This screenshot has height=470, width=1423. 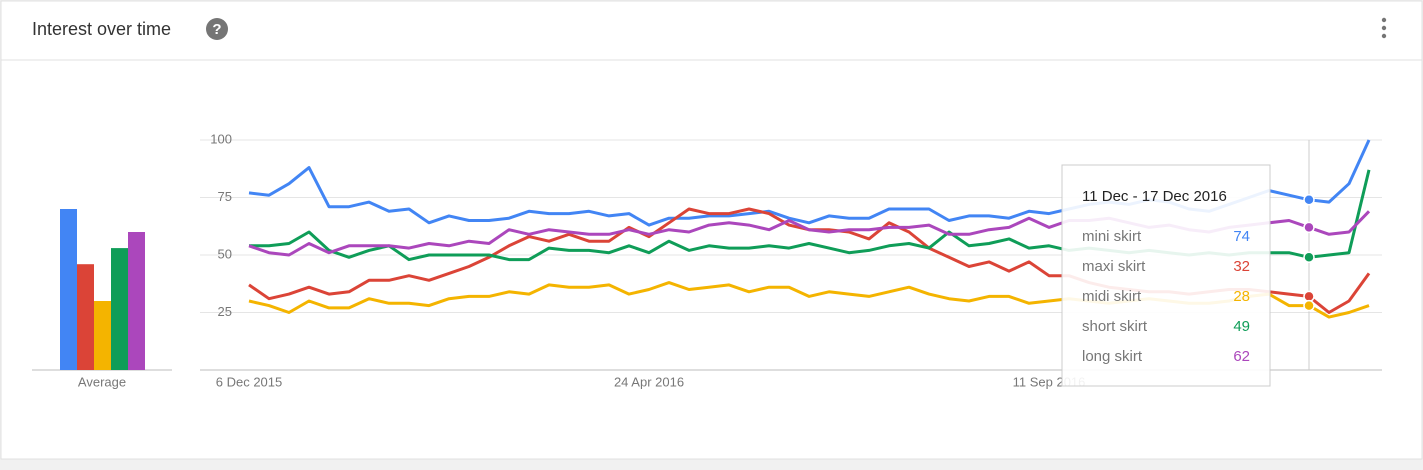 I want to click on help-icon, so click(x=217, y=29).